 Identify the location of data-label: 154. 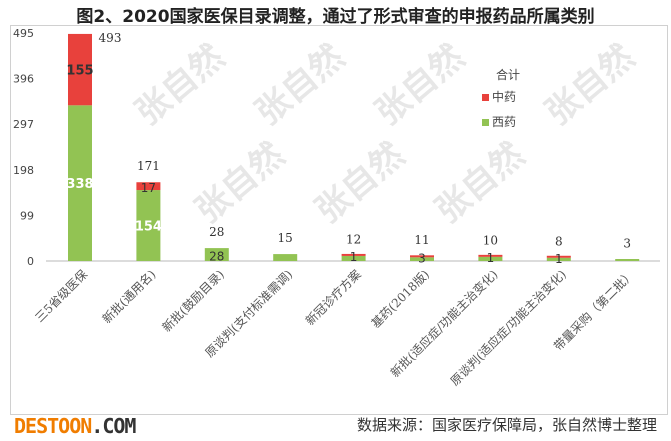
(148, 227).